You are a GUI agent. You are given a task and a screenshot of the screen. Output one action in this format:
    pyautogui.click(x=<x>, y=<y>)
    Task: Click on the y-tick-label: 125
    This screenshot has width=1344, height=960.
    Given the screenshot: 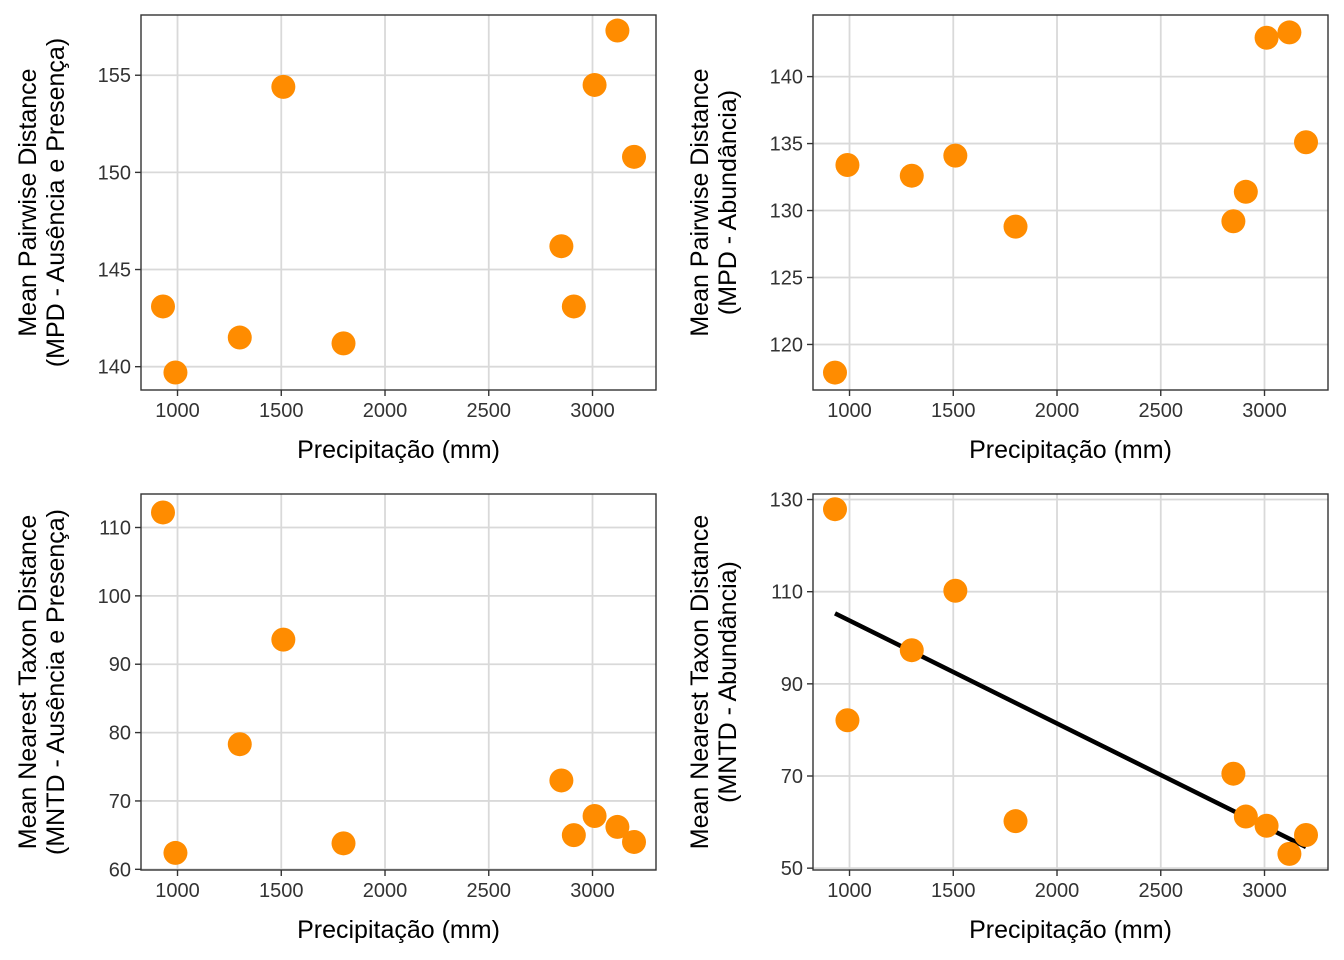 What is the action you would take?
    pyautogui.click(x=786, y=279)
    